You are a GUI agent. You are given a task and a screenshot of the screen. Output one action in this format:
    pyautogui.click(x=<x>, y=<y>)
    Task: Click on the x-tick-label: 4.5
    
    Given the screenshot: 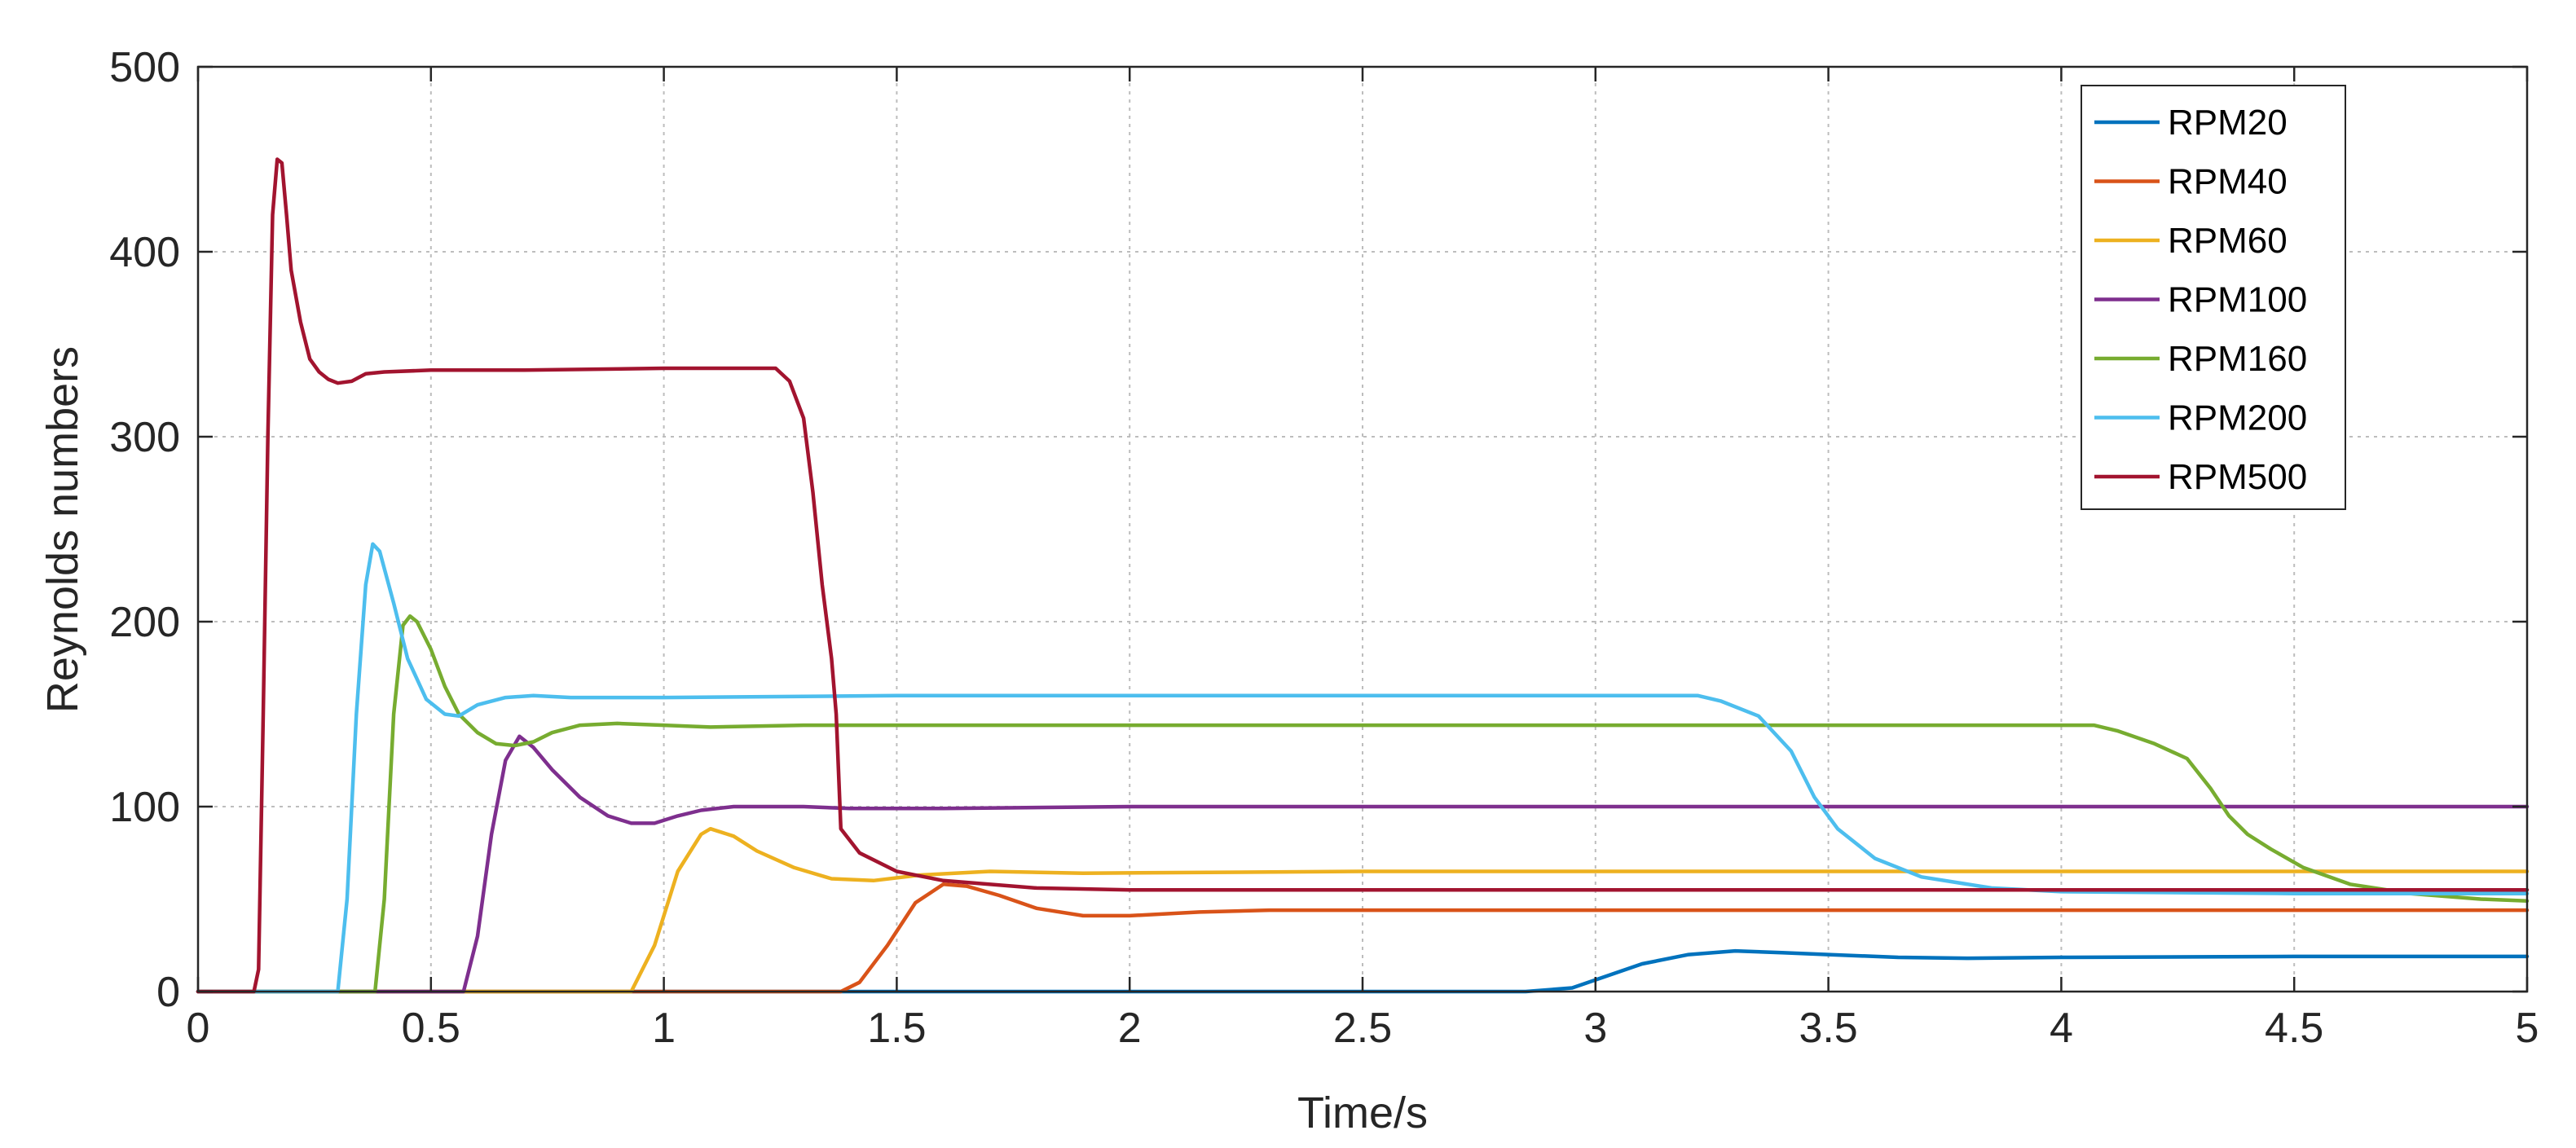 What is the action you would take?
    pyautogui.click(x=2294, y=1028)
    